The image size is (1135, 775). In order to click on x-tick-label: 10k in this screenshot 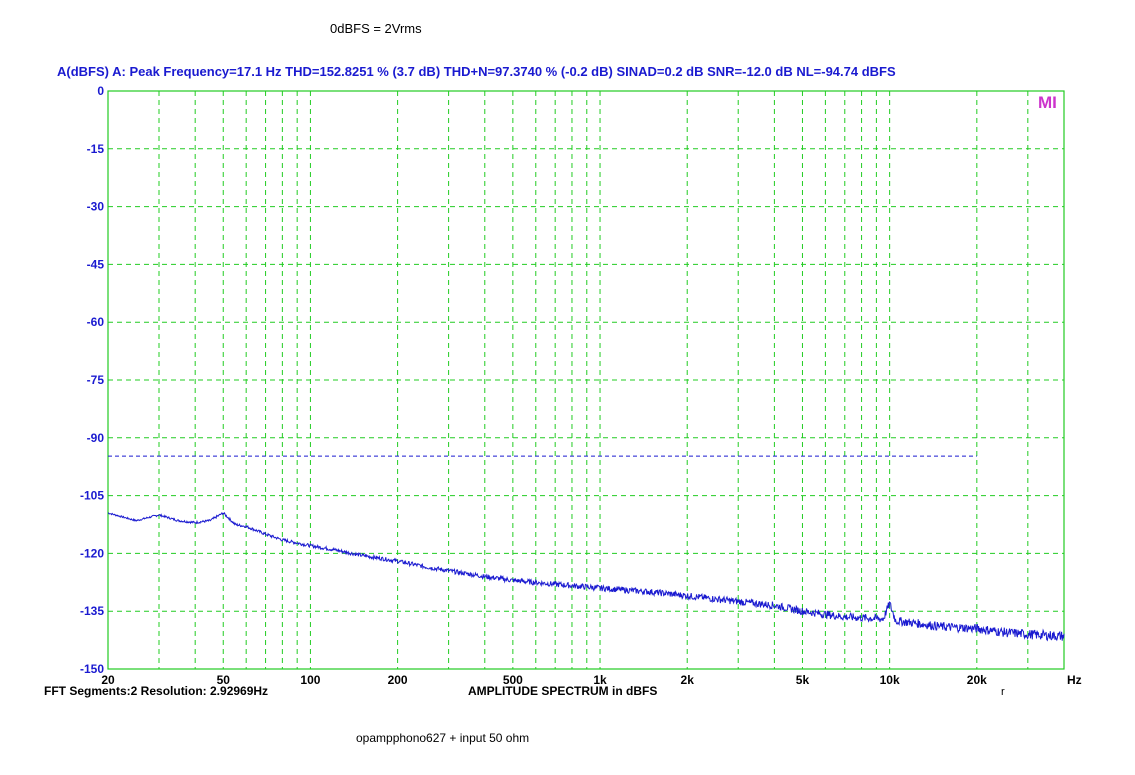, I will do `click(890, 680)`.